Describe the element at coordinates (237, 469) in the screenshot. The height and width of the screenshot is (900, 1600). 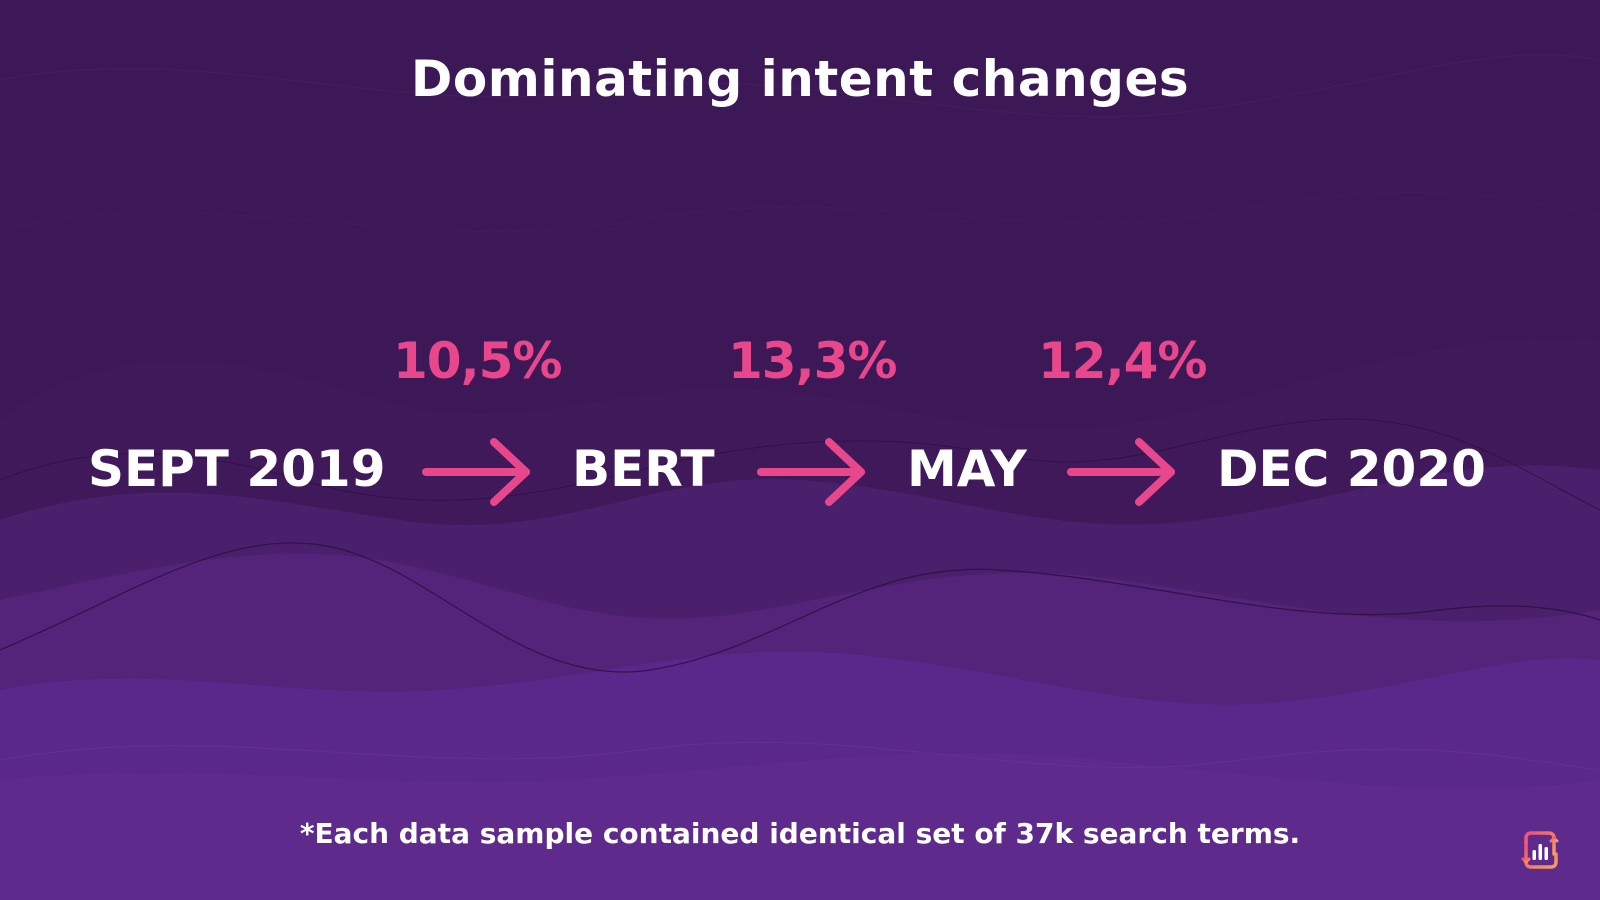
I see `timeline-node-sept-2019: SEPT 2019` at that location.